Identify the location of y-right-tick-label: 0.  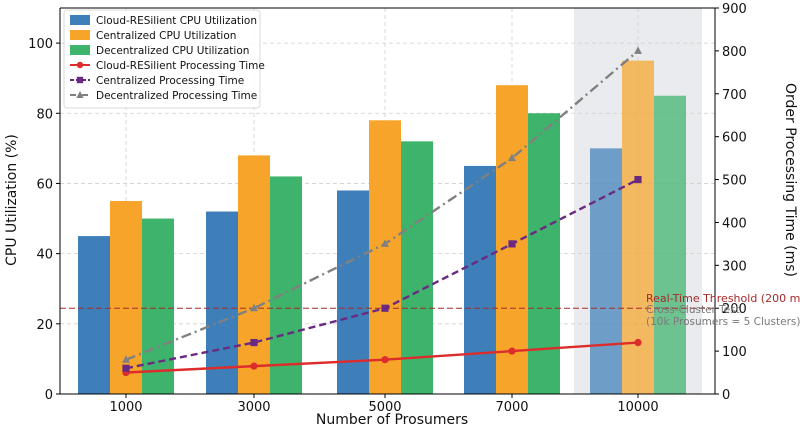
(726, 395).